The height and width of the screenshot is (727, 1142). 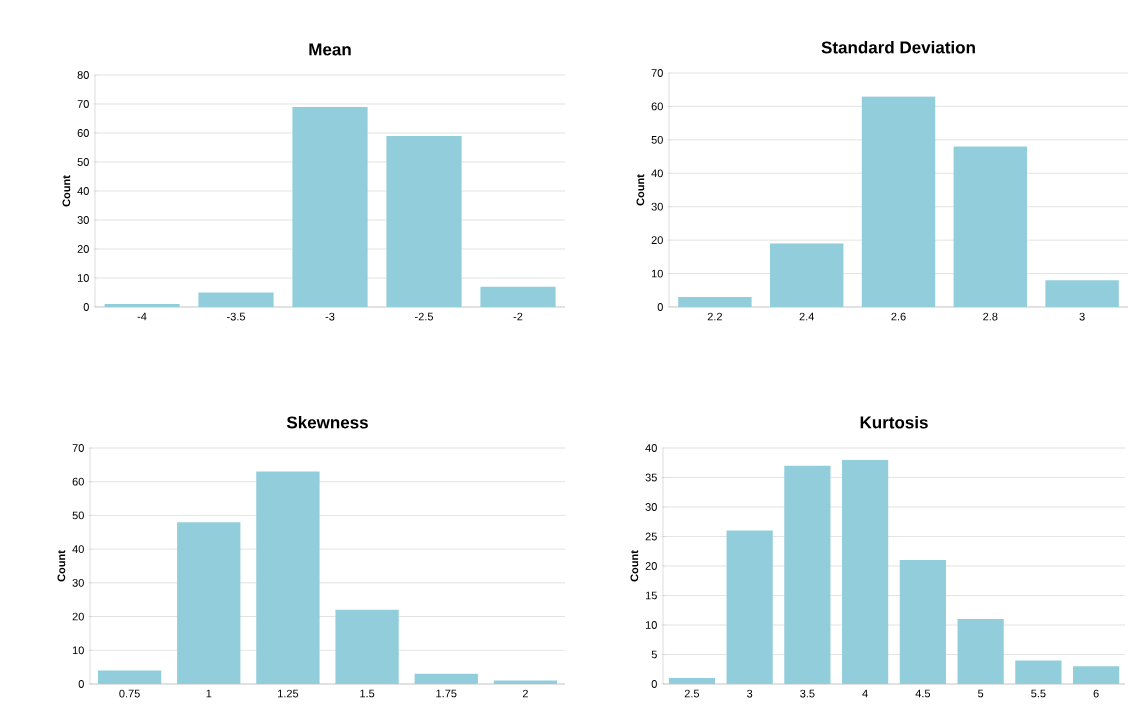 I want to click on y-tick-label: 35, so click(x=651, y=477).